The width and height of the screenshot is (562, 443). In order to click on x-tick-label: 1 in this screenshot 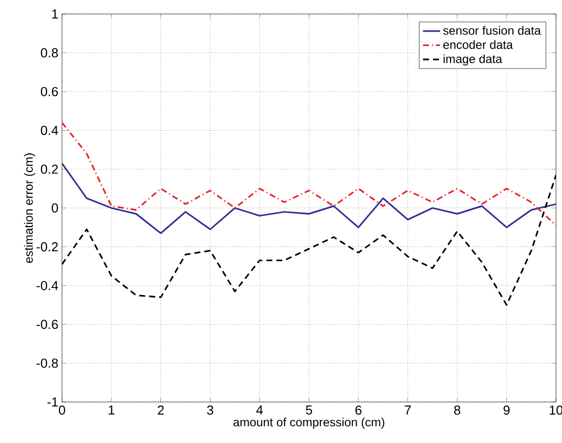, I will do `click(111, 410)`.